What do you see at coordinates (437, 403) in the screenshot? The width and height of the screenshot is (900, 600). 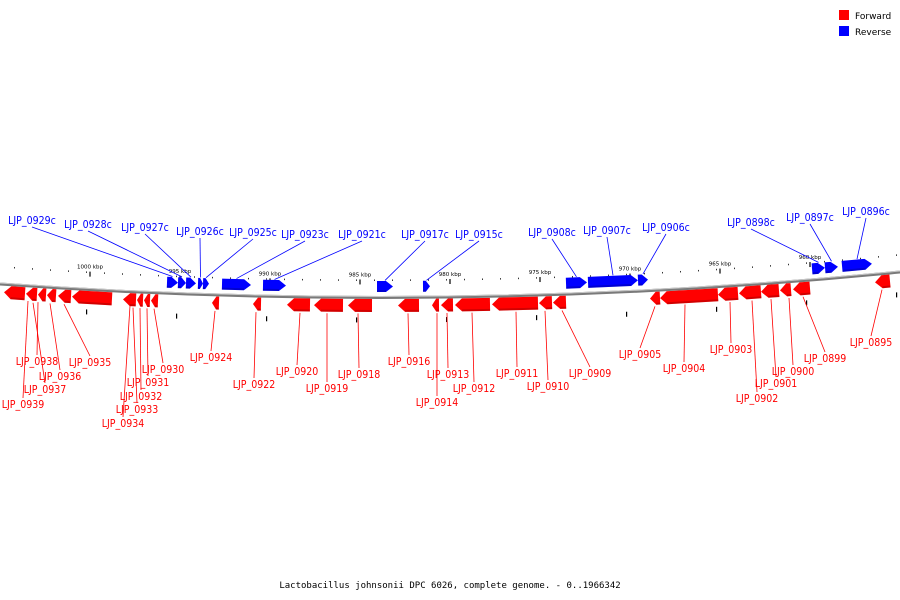 I see `forward-gene-label: LJP_0914` at bounding box center [437, 403].